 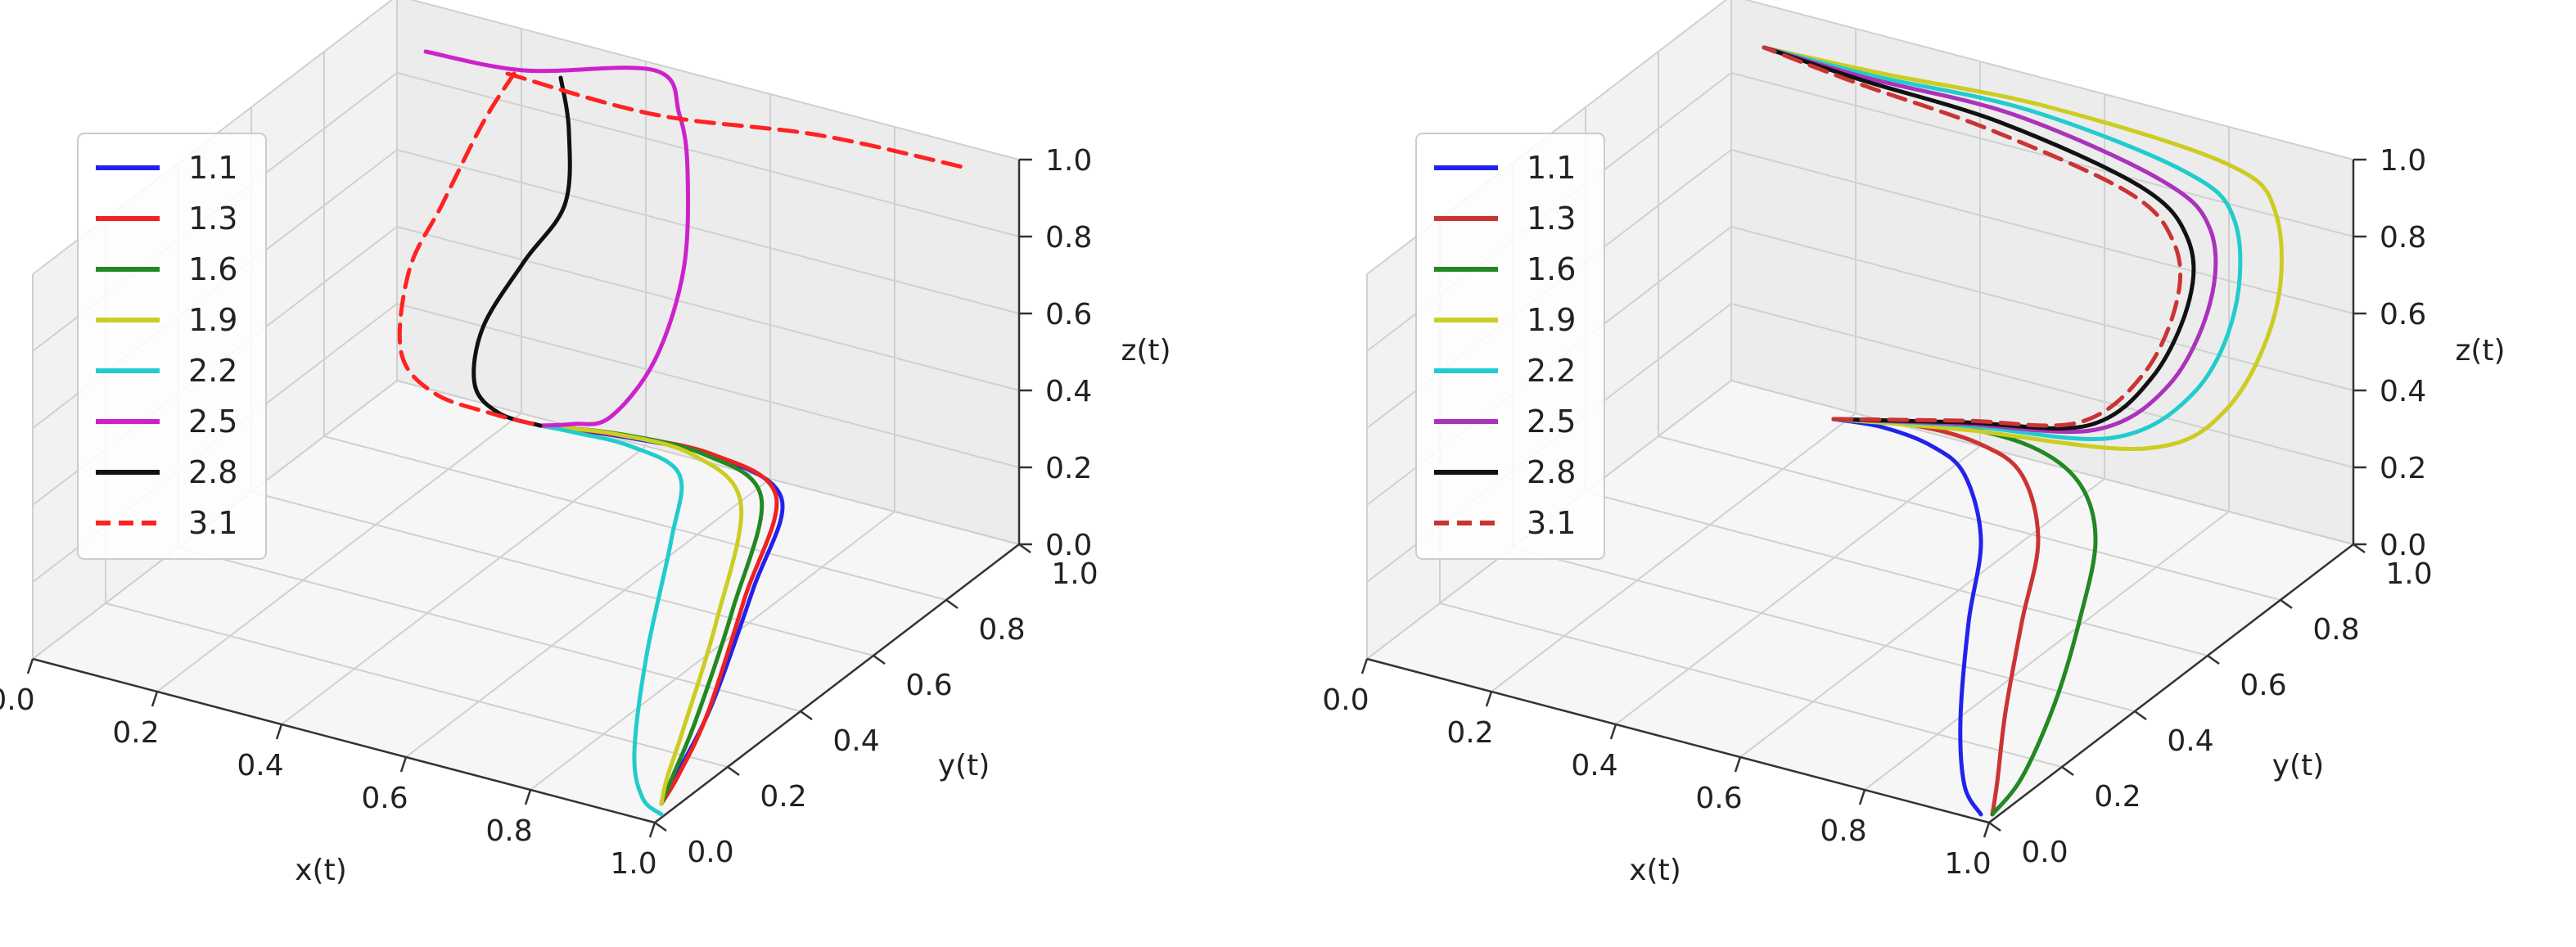 What do you see at coordinates (1068, 161) in the screenshot?
I see `z-tick-label: 1.0` at bounding box center [1068, 161].